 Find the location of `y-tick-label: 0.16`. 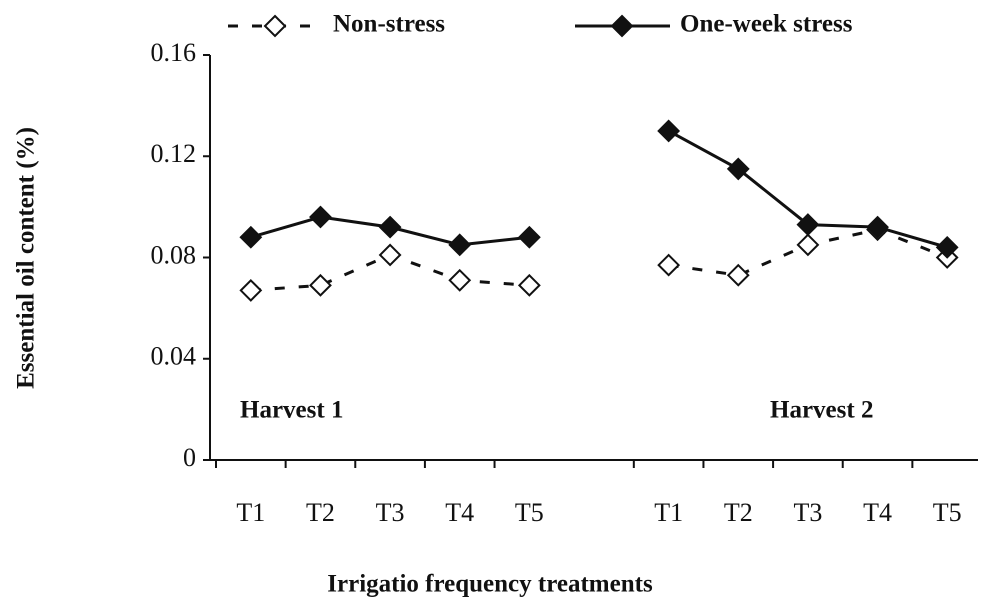

y-tick-label: 0.16 is located at coordinates (174, 52).